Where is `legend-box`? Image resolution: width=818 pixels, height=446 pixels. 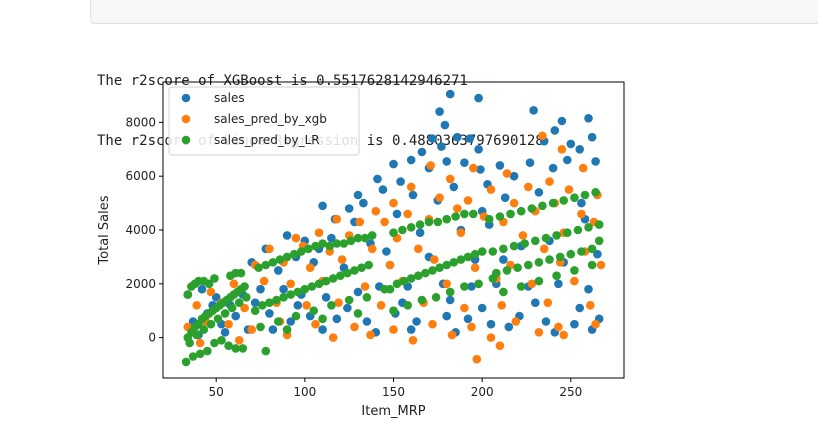 legend-box is located at coordinates (264, 121).